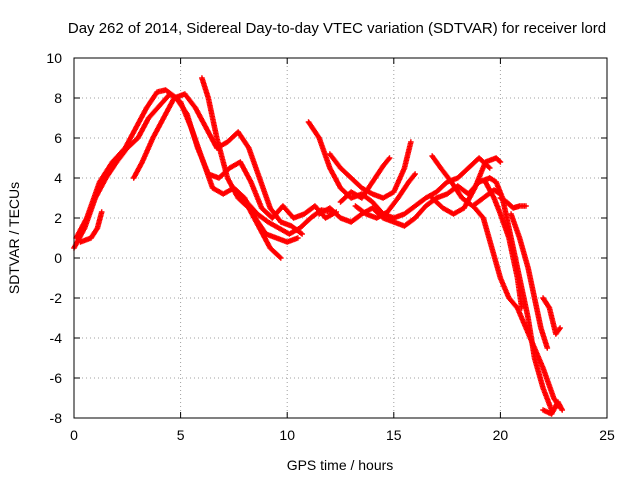 Image resolution: width=640 pixels, height=480 pixels. Describe the element at coordinates (58, 218) in the screenshot. I see `y-tick-label: 2` at that location.